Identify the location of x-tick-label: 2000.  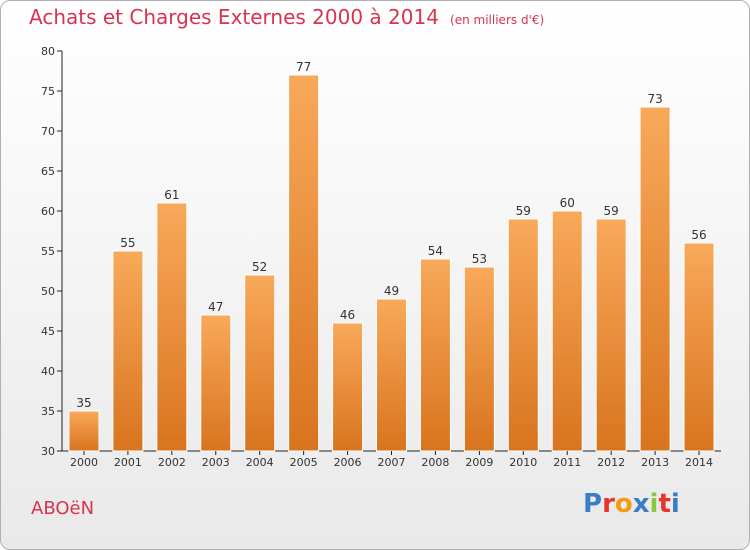
(84, 462).